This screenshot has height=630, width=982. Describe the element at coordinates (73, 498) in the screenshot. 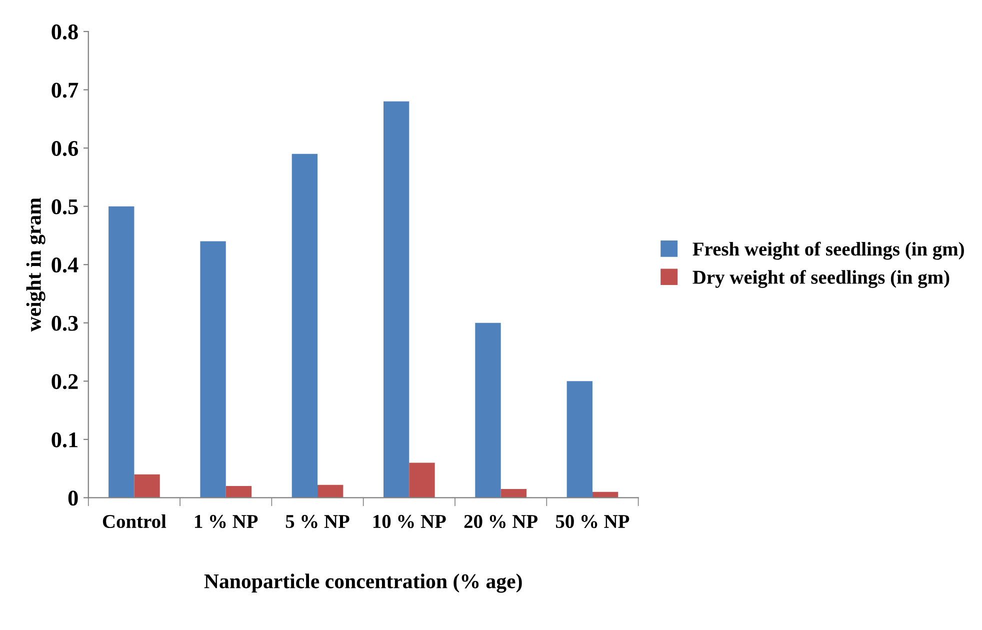

I see `y-tick-label: 0` at that location.